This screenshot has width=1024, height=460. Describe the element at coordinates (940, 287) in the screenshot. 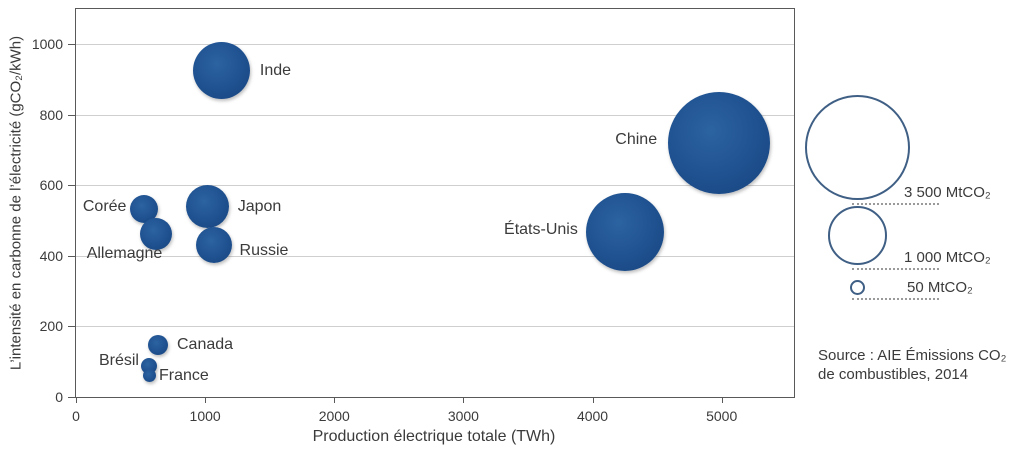

I see `legend-label: 50 MtCO₂` at that location.